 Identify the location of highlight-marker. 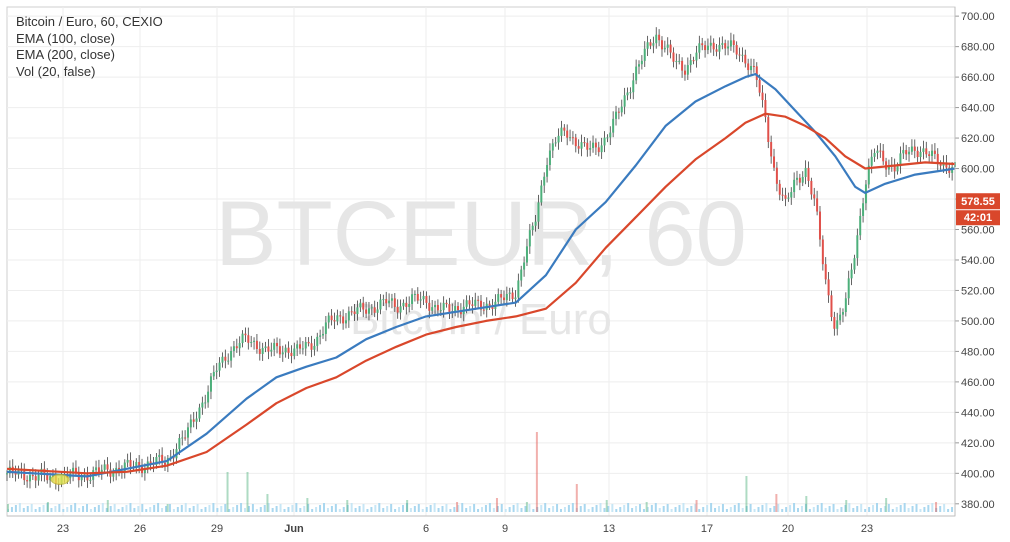
(60, 479).